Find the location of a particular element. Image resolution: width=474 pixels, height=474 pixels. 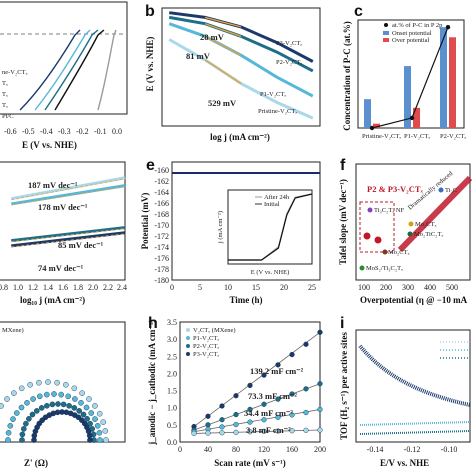

panel-f-x-tick: 100 is located at coordinates (364, 287).